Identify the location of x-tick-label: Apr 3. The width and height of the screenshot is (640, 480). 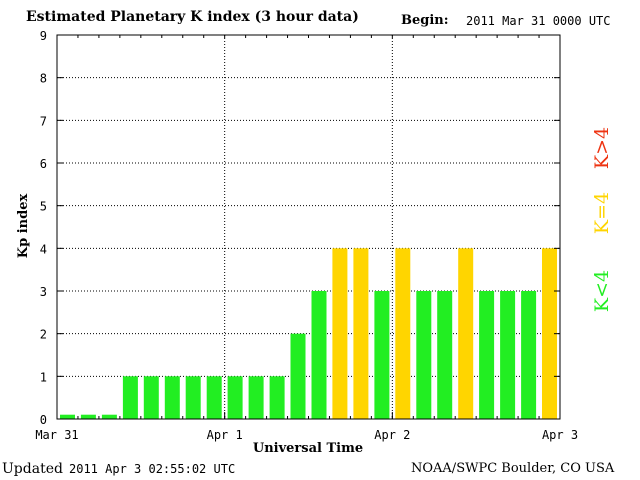
(560, 435).